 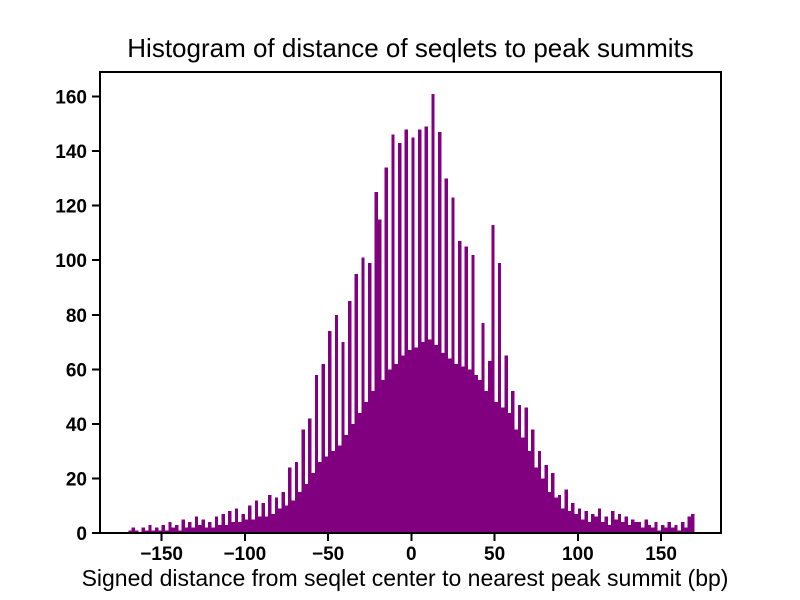 I want to click on y-tick-label: 0, so click(x=81, y=534).